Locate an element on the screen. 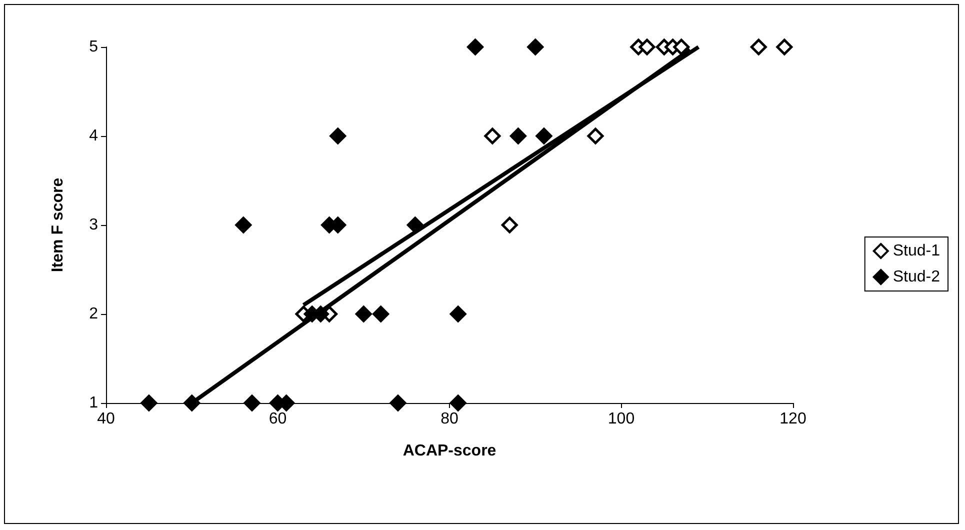 The width and height of the screenshot is (965, 530). y-tick-label: 1 is located at coordinates (93, 403).